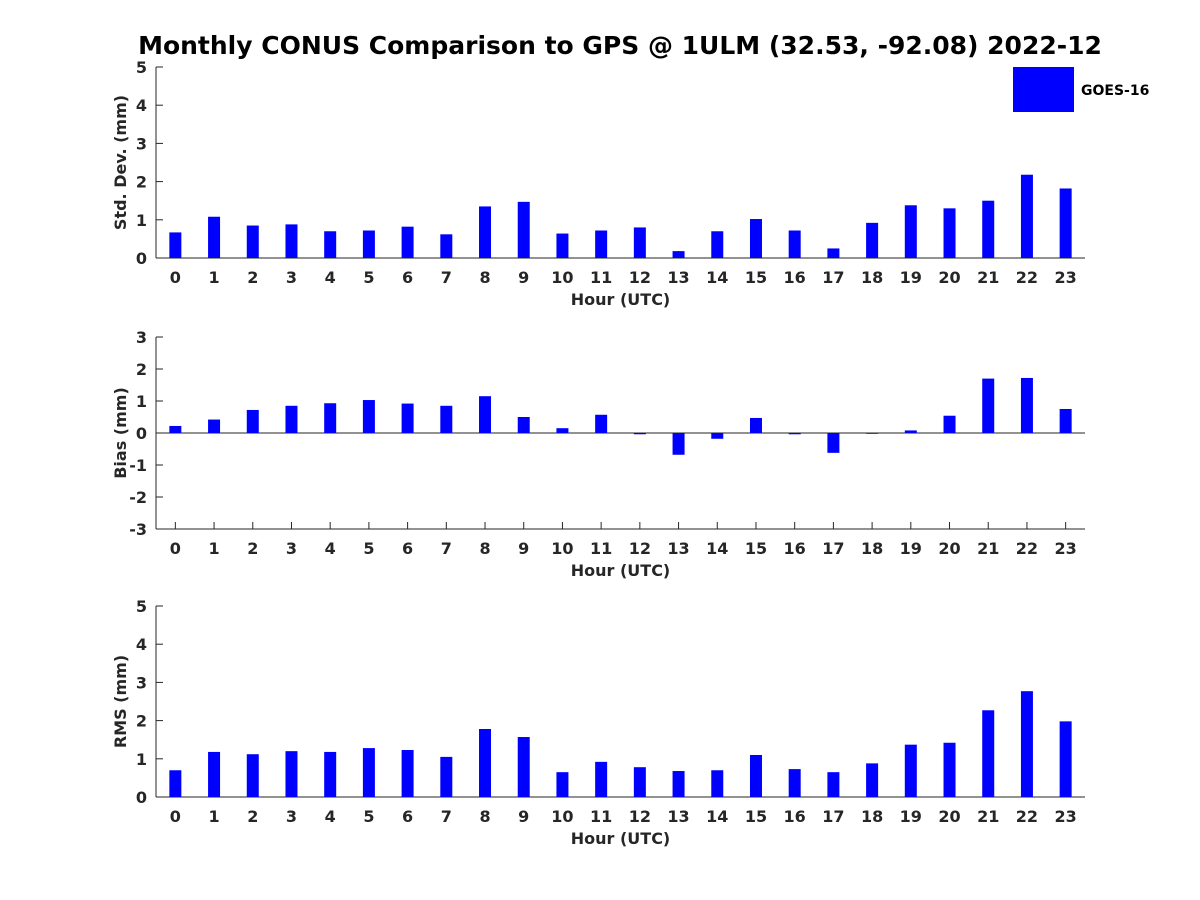 This screenshot has width=1200, height=900. What do you see at coordinates (601, 816) in the screenshot?
I see `x-tick-label: 11` at bounding box center [601, 816].